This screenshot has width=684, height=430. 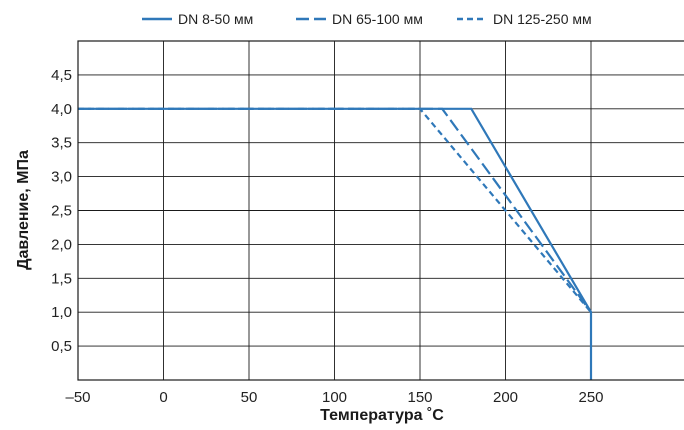 I want to click on legend-label-1: DN 8-50 мм, so click(x=215, y=19).